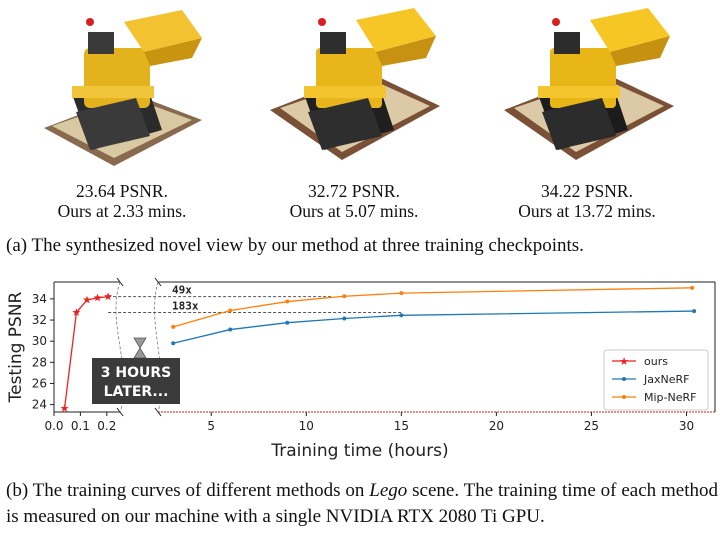 This screenshot has width=723, height=558. I want to click on y-tick-label: 28, so click(39, 362).